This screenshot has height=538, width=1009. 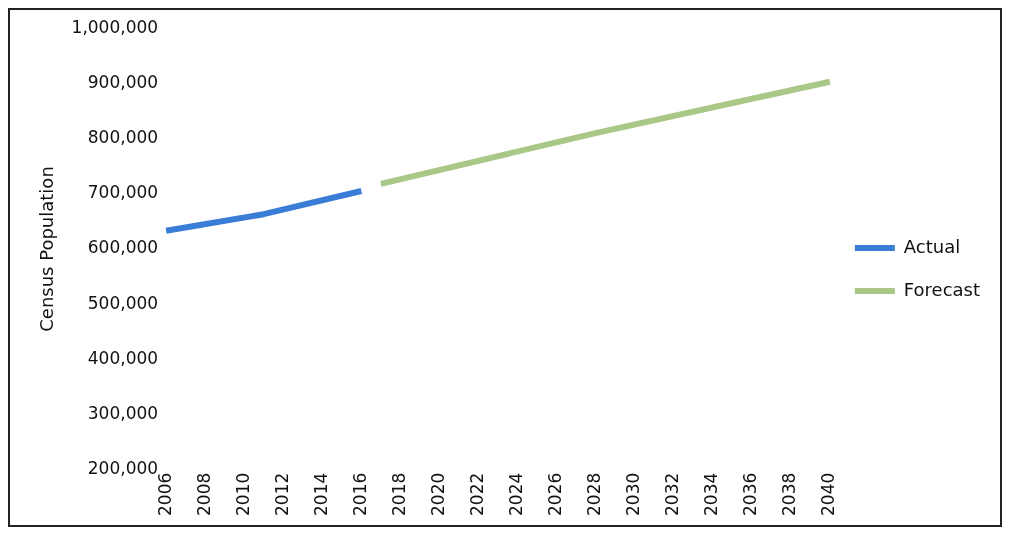 What do you see at coordinates (281, 494) in the screenshot?
I see `x-tick-label: 2012` at bounding box center [281, 494].